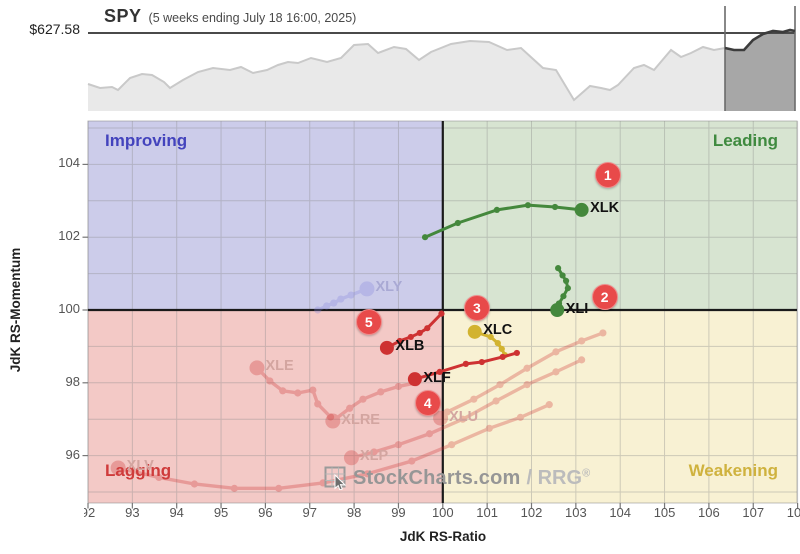 Image resolution: width=800 pixels, height=554 pixels. I want to click on xlc-tail-dot, so click(501, 349).